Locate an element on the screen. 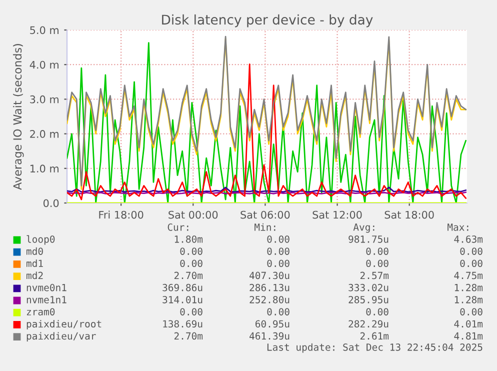  text: 286.13u is located at coordinates (270, 288).